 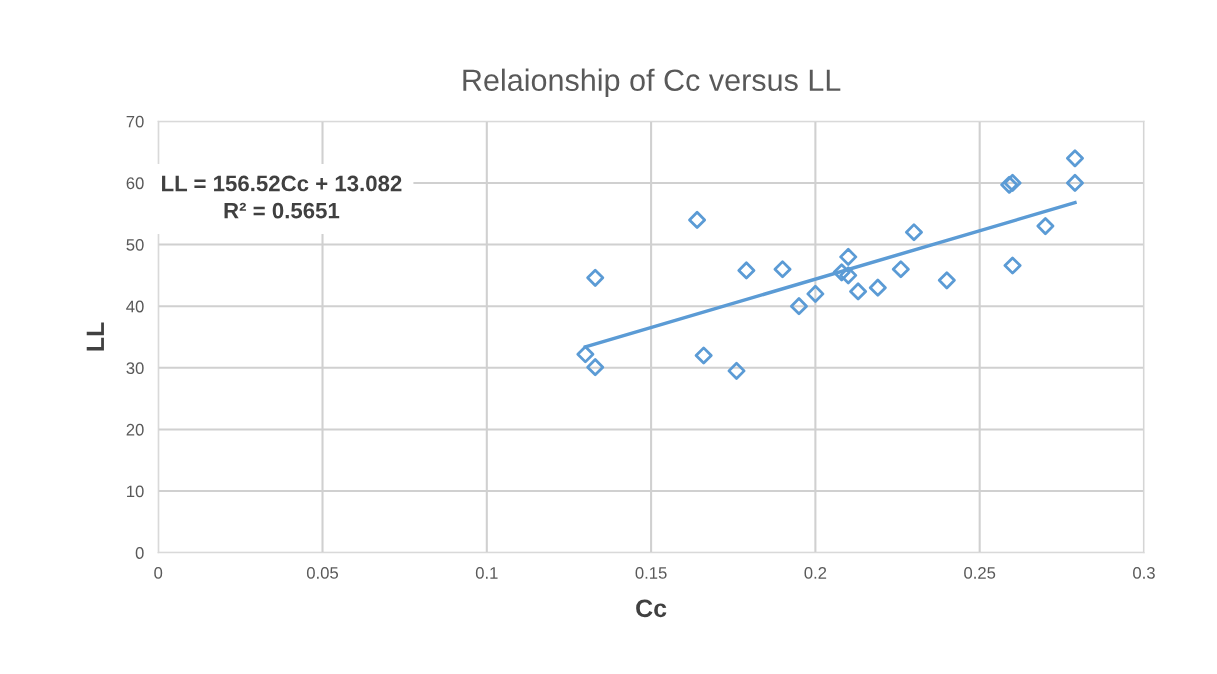 What do you see at coordinates (139, 553) in the screenshot?
I see `y-tick-label: 0` at bounding box center [139, 553].